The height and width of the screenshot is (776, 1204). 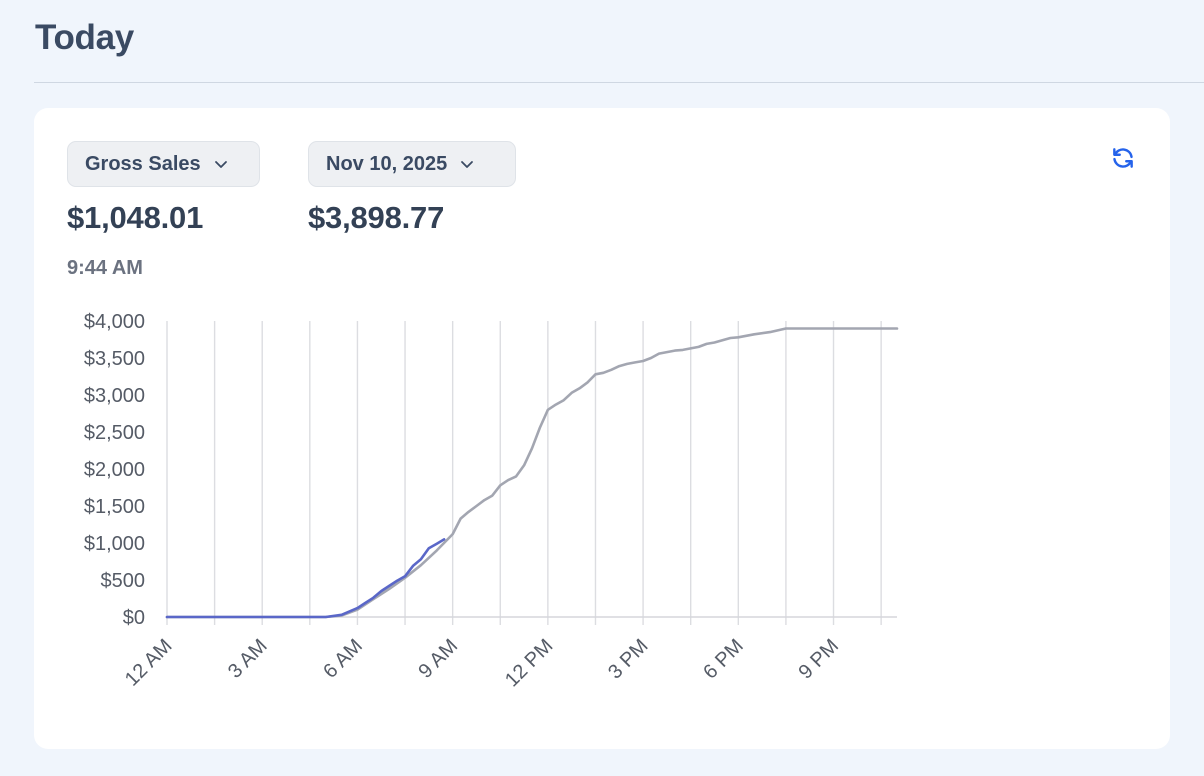 What do you see at coordinates (114, 544) in the screenshot?
I see `y-tick-label: $1,000` at bounding box center [114, 544].